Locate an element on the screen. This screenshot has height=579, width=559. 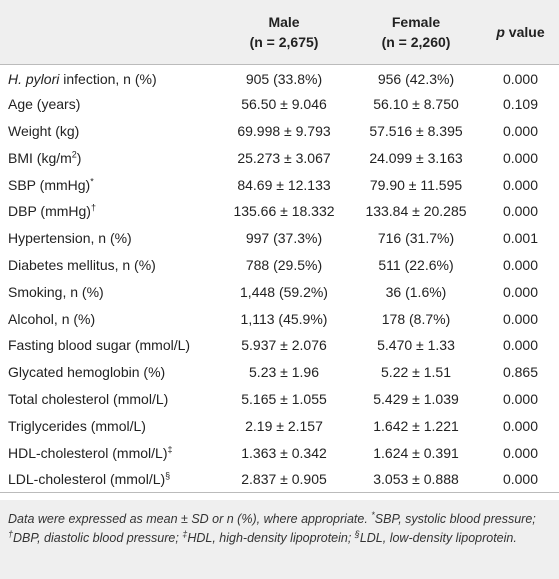
text-segment: LDL-cholesterol (mmol/L) is located at coordinates (87, 479).